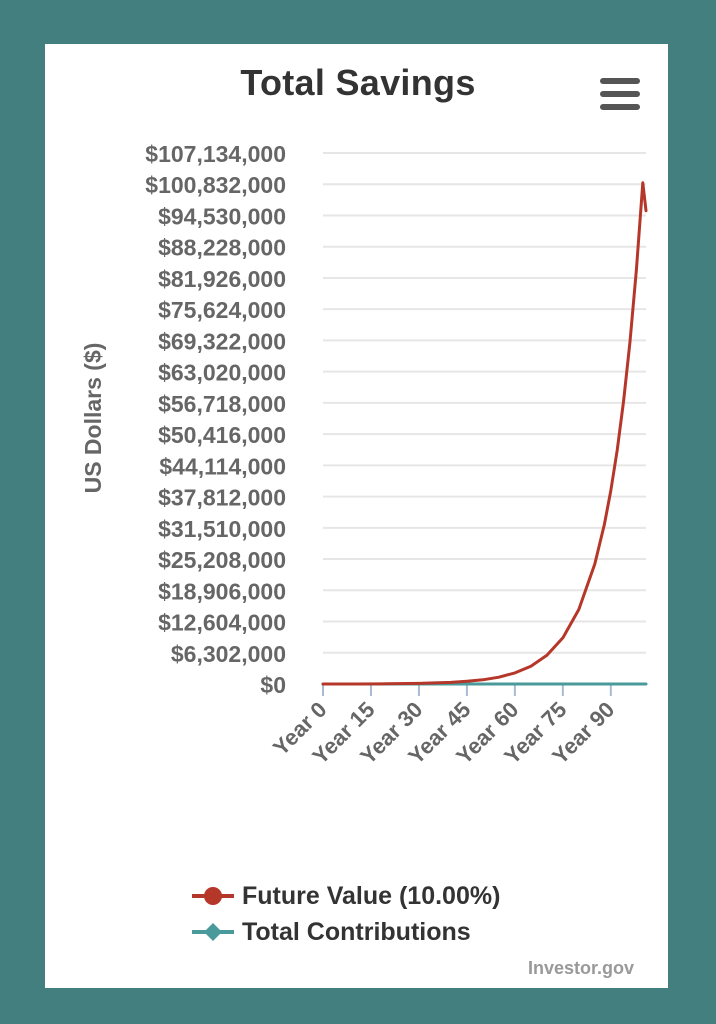 Image resolution: width=716 pixels, height=1024 pixels. I want to click on y-tick-label: $94,530,000, so click(222, 216).